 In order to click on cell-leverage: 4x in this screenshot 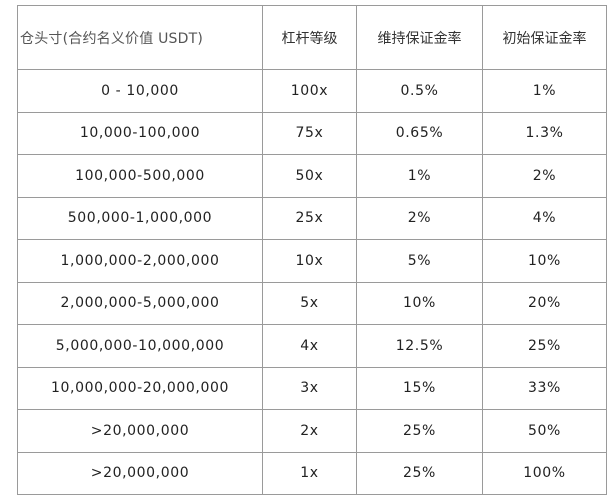, I will do `click(309, 346)`.